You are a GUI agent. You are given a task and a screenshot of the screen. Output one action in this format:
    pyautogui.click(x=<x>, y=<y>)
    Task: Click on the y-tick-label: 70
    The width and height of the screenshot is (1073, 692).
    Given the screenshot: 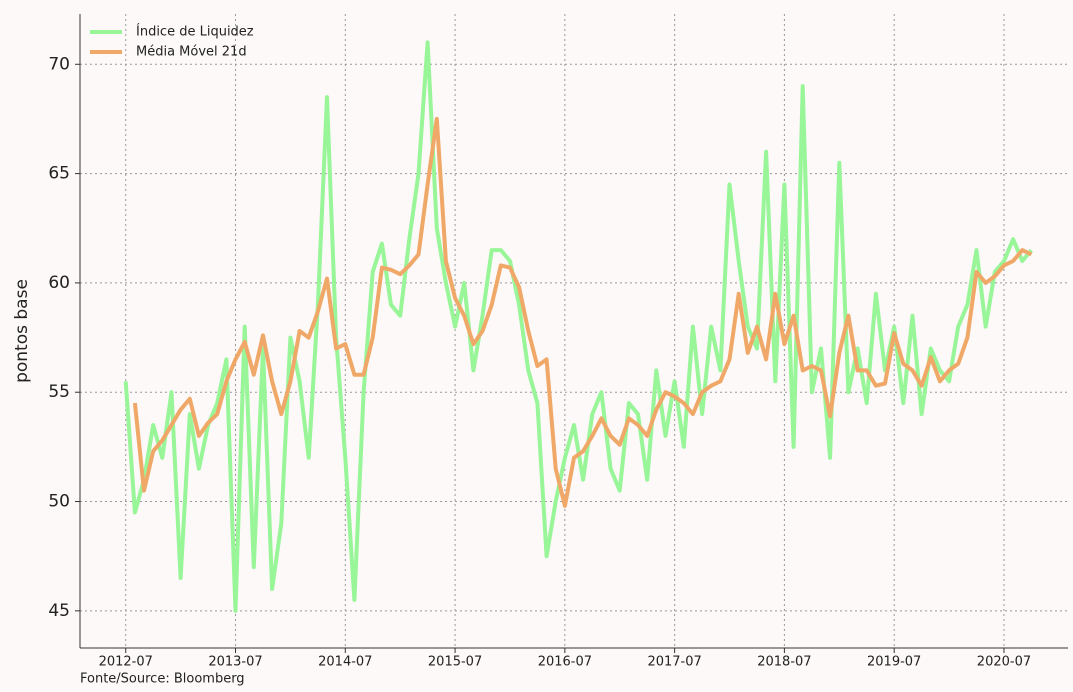 What is the action you would take?
    pyautogui.click(x=59, y=64)
    